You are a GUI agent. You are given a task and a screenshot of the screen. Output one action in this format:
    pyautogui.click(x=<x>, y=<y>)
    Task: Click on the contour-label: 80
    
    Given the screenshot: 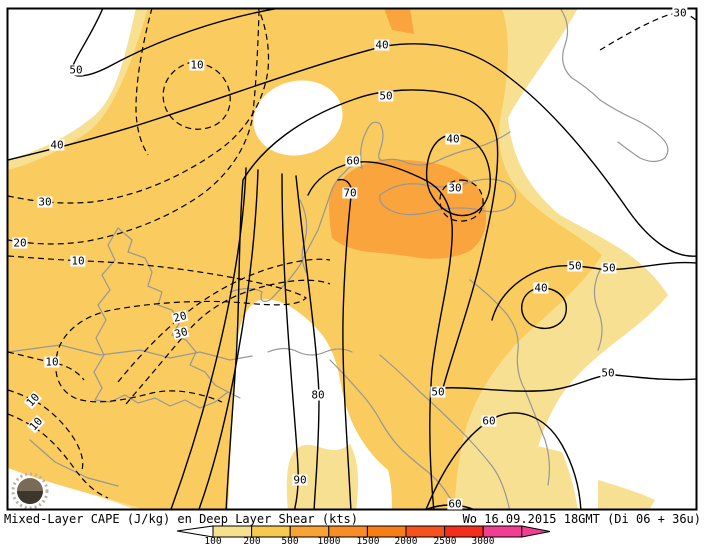 What is the action you would take?
    pyautogui.click(x=318, y=395)
    